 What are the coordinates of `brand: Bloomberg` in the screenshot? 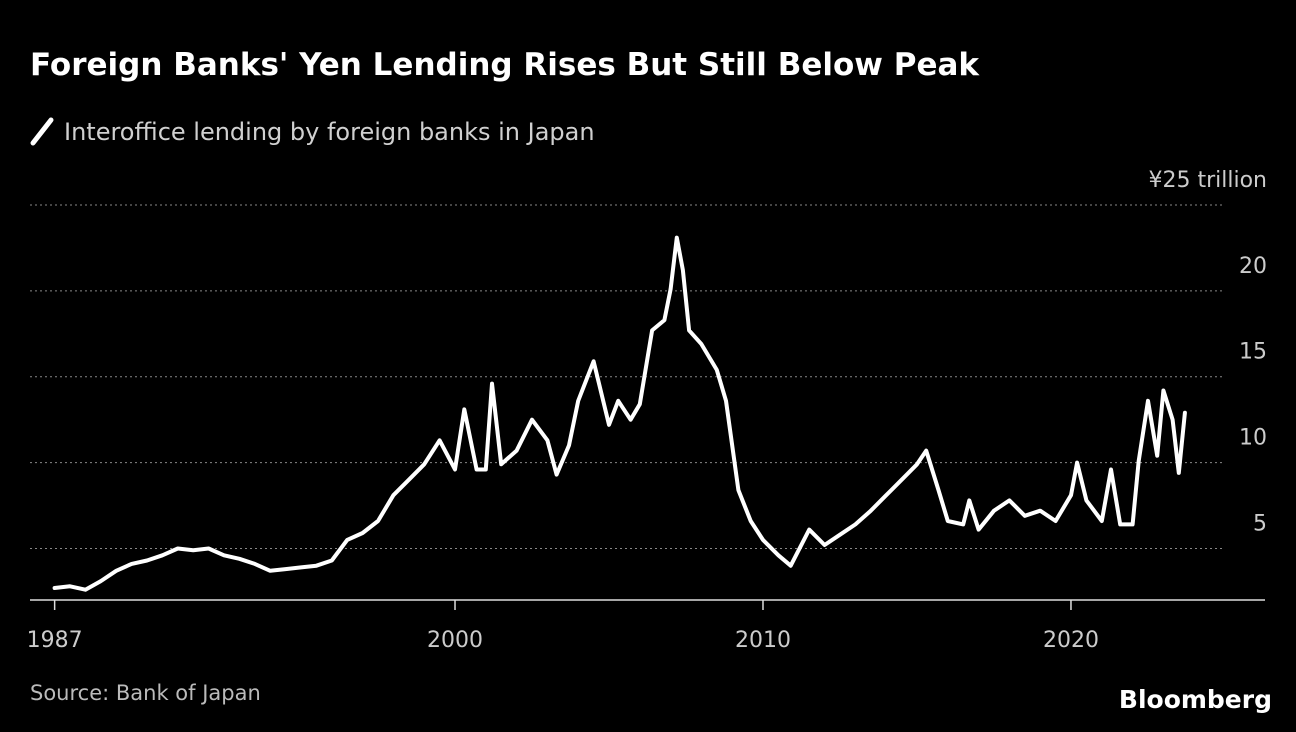 It's located at (1195, 699).